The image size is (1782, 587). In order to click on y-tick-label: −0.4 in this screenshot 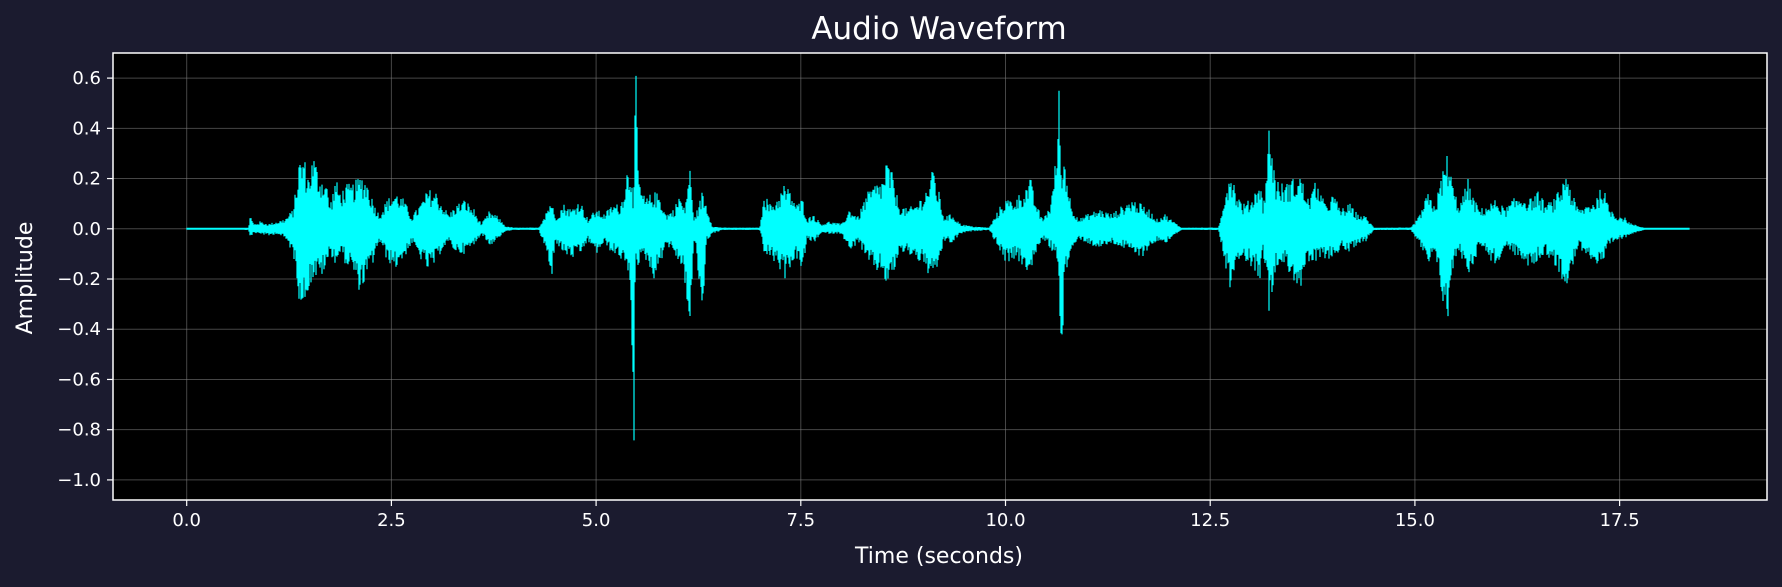, I will do `click(79, 329)`.